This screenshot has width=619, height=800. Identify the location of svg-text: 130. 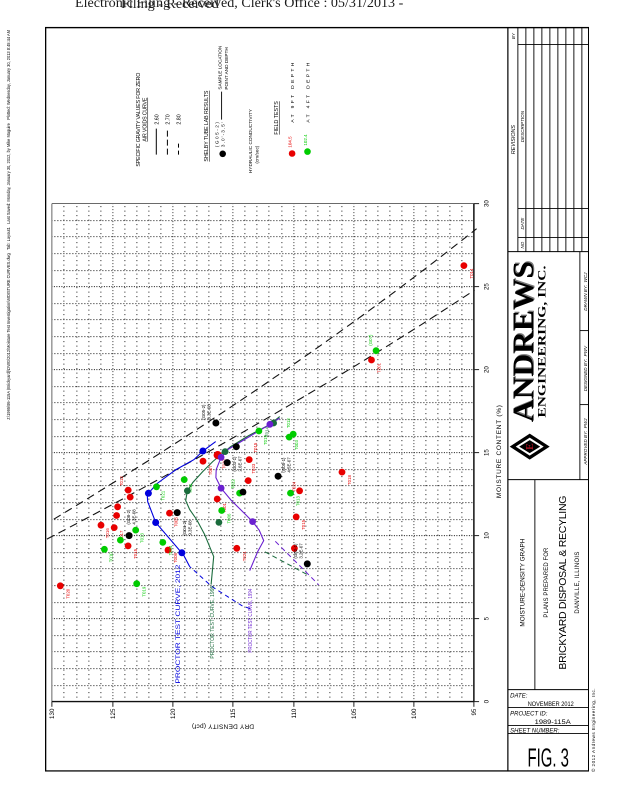
(52, 713).